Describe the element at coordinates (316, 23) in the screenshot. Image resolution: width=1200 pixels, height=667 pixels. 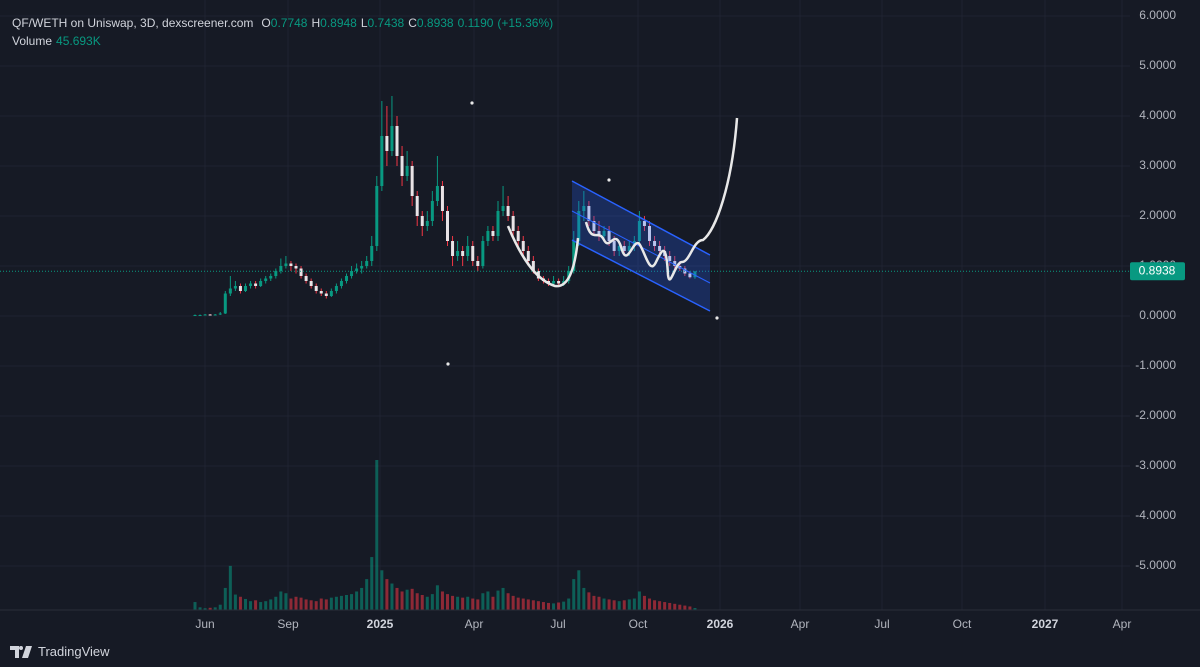
I see `ohlc-letter: H` at that location.